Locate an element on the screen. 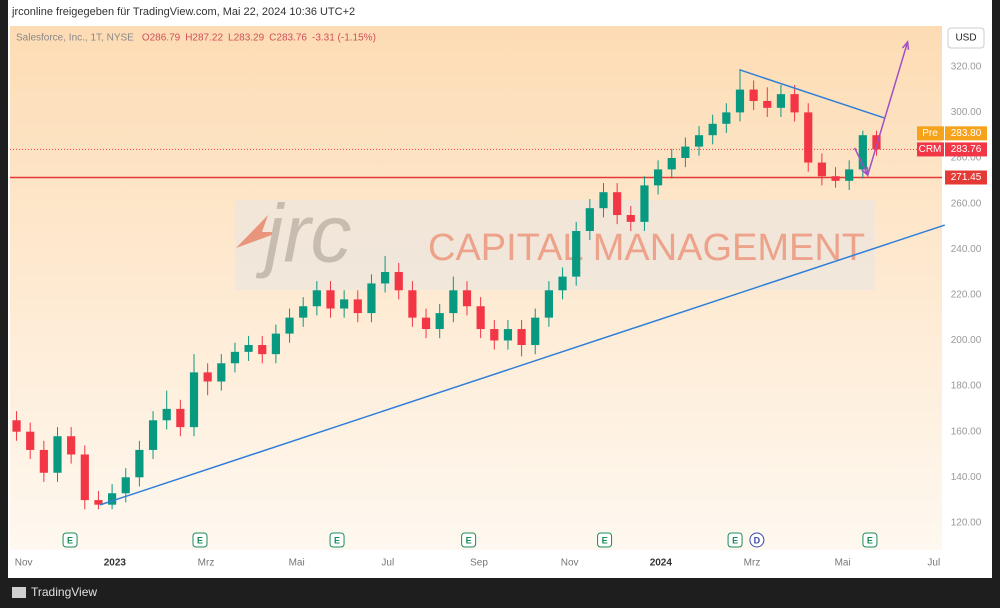  event-label: D is located at coordinates (757, 540).